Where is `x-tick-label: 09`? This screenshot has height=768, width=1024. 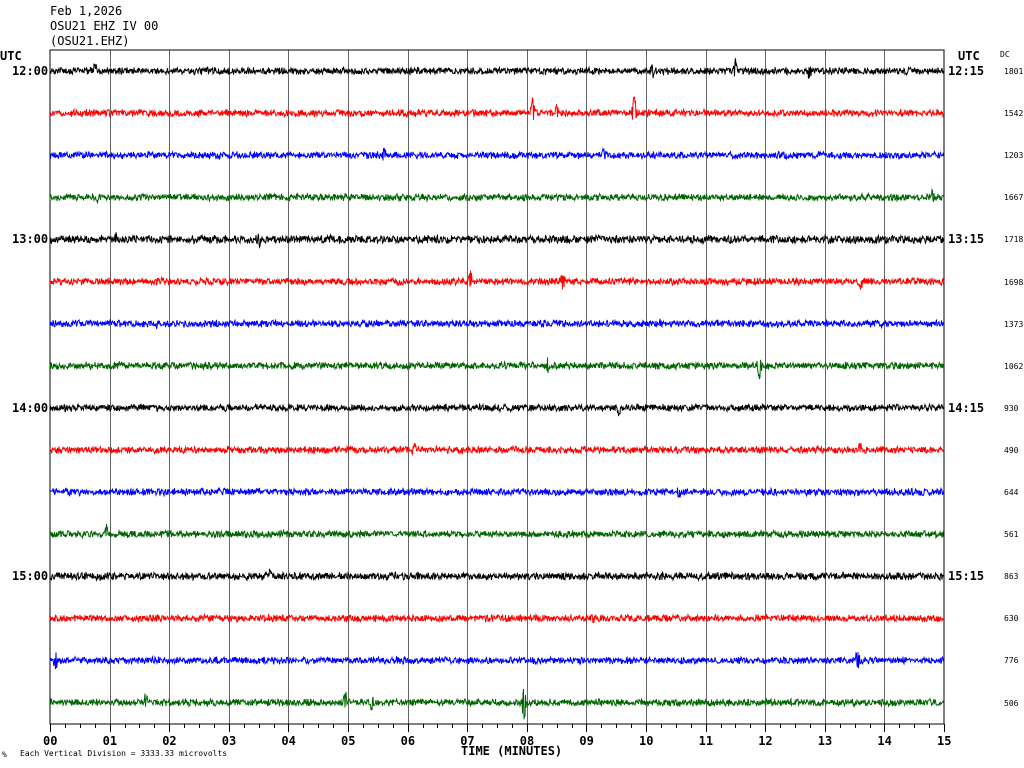
x-tick-label: 09 is located at coordinates (586, 741).